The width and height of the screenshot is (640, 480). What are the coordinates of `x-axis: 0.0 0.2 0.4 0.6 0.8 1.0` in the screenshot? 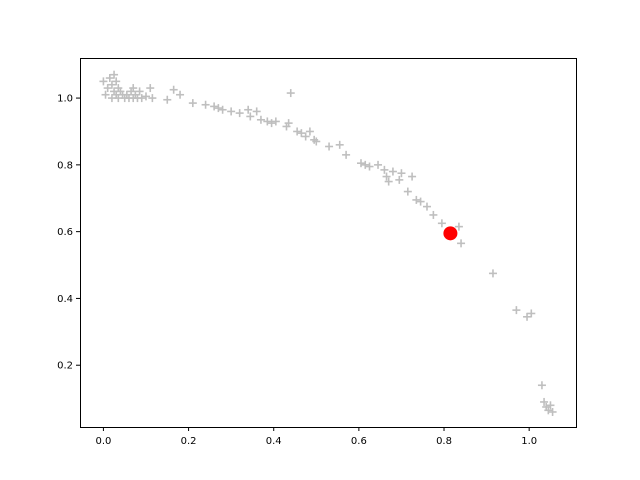 It's located at (316, 437).